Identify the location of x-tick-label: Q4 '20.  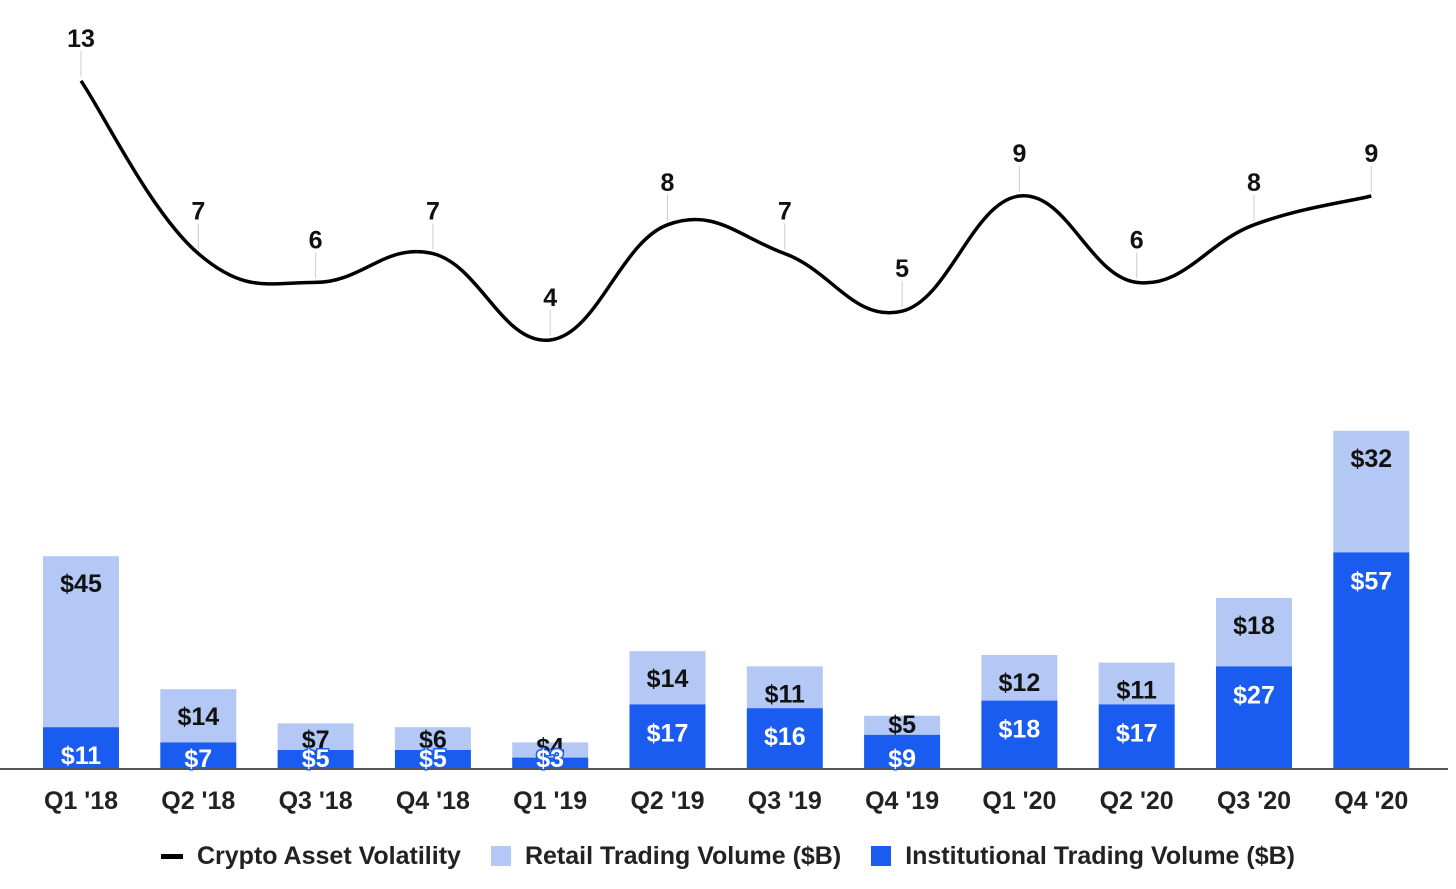
(1371, 801).